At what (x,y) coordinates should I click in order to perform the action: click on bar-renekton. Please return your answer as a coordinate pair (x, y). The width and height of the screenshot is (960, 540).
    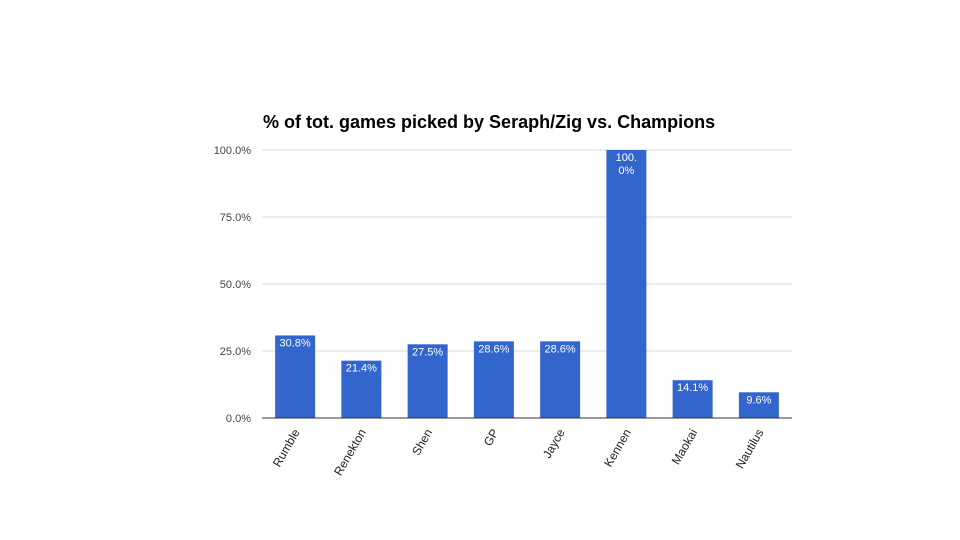
    Looking at the image, I should click on (361, 389).